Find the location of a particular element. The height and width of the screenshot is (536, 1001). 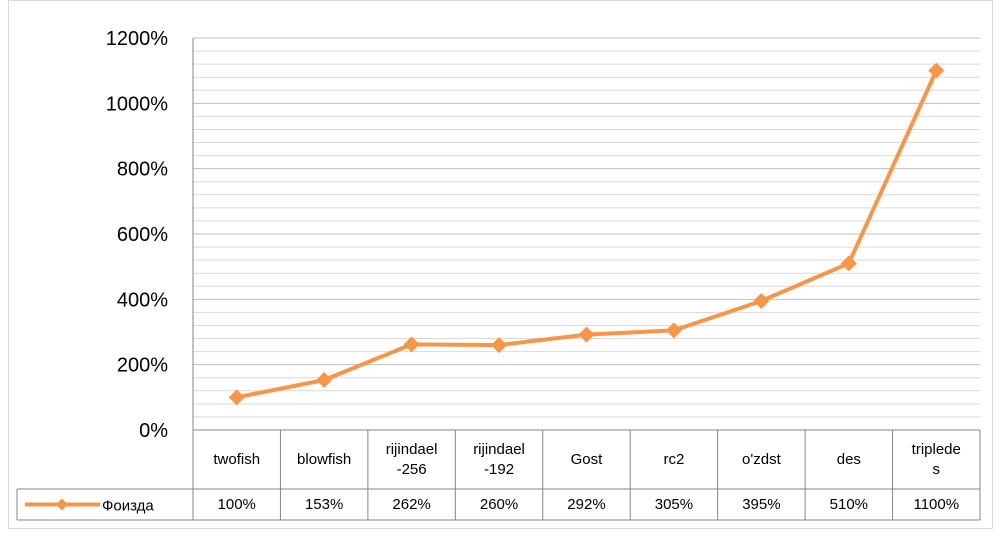

data-table-value: 100% is located at coordinates (236, 504).